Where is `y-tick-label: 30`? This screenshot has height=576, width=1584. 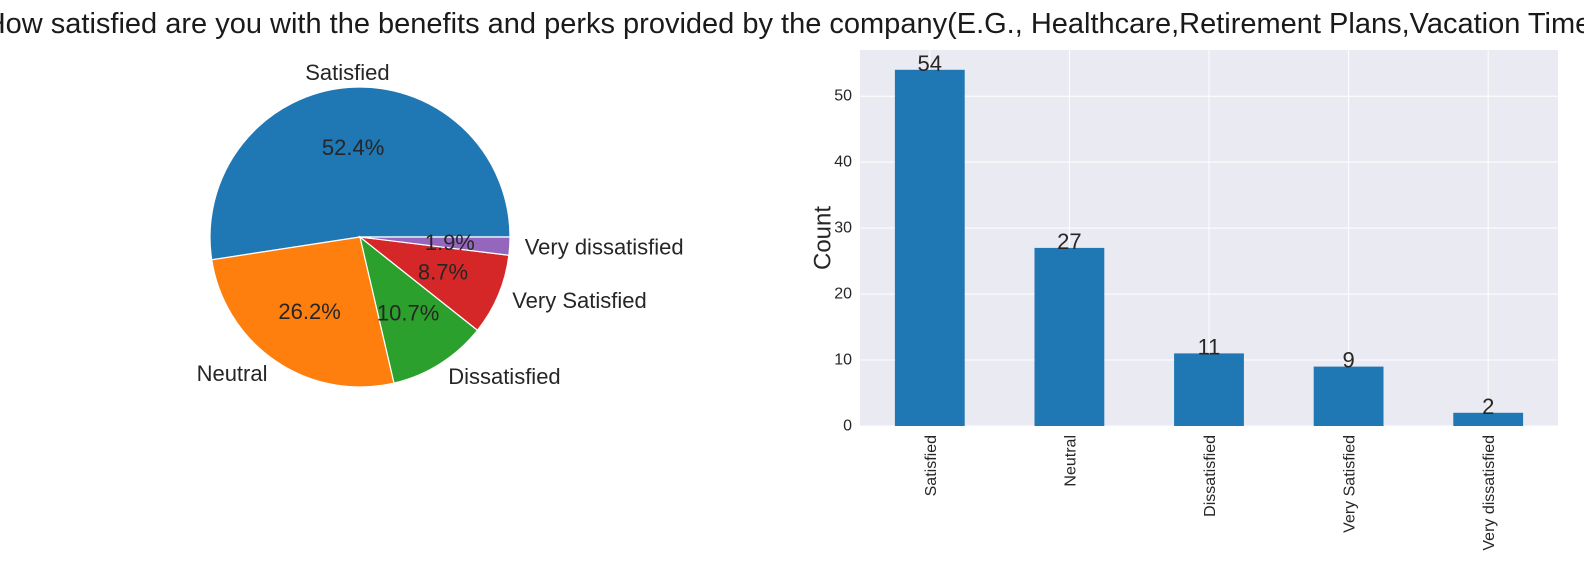 y-tick-label: 30 is located at coordinates (843, 228).